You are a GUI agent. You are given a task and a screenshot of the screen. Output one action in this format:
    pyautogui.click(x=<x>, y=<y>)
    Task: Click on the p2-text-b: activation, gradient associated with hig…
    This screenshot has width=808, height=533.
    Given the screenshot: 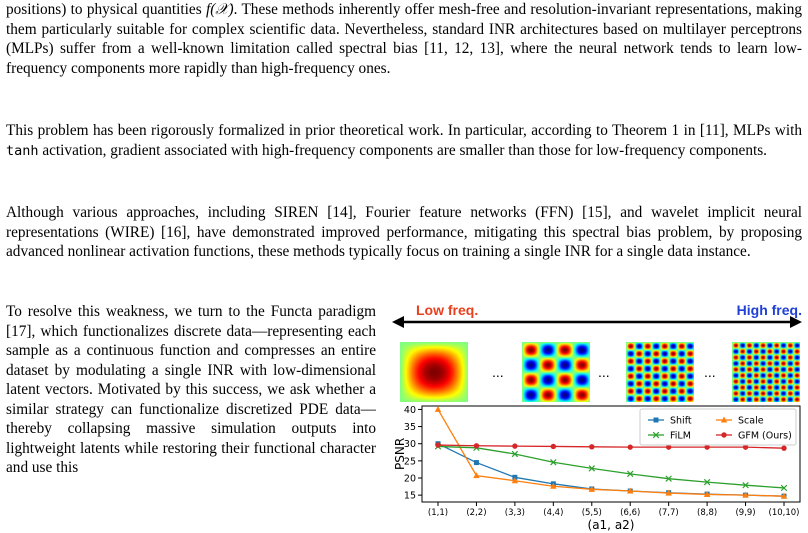 What is the action you would take?
    pyautogui.click(x=402, y=150)
    